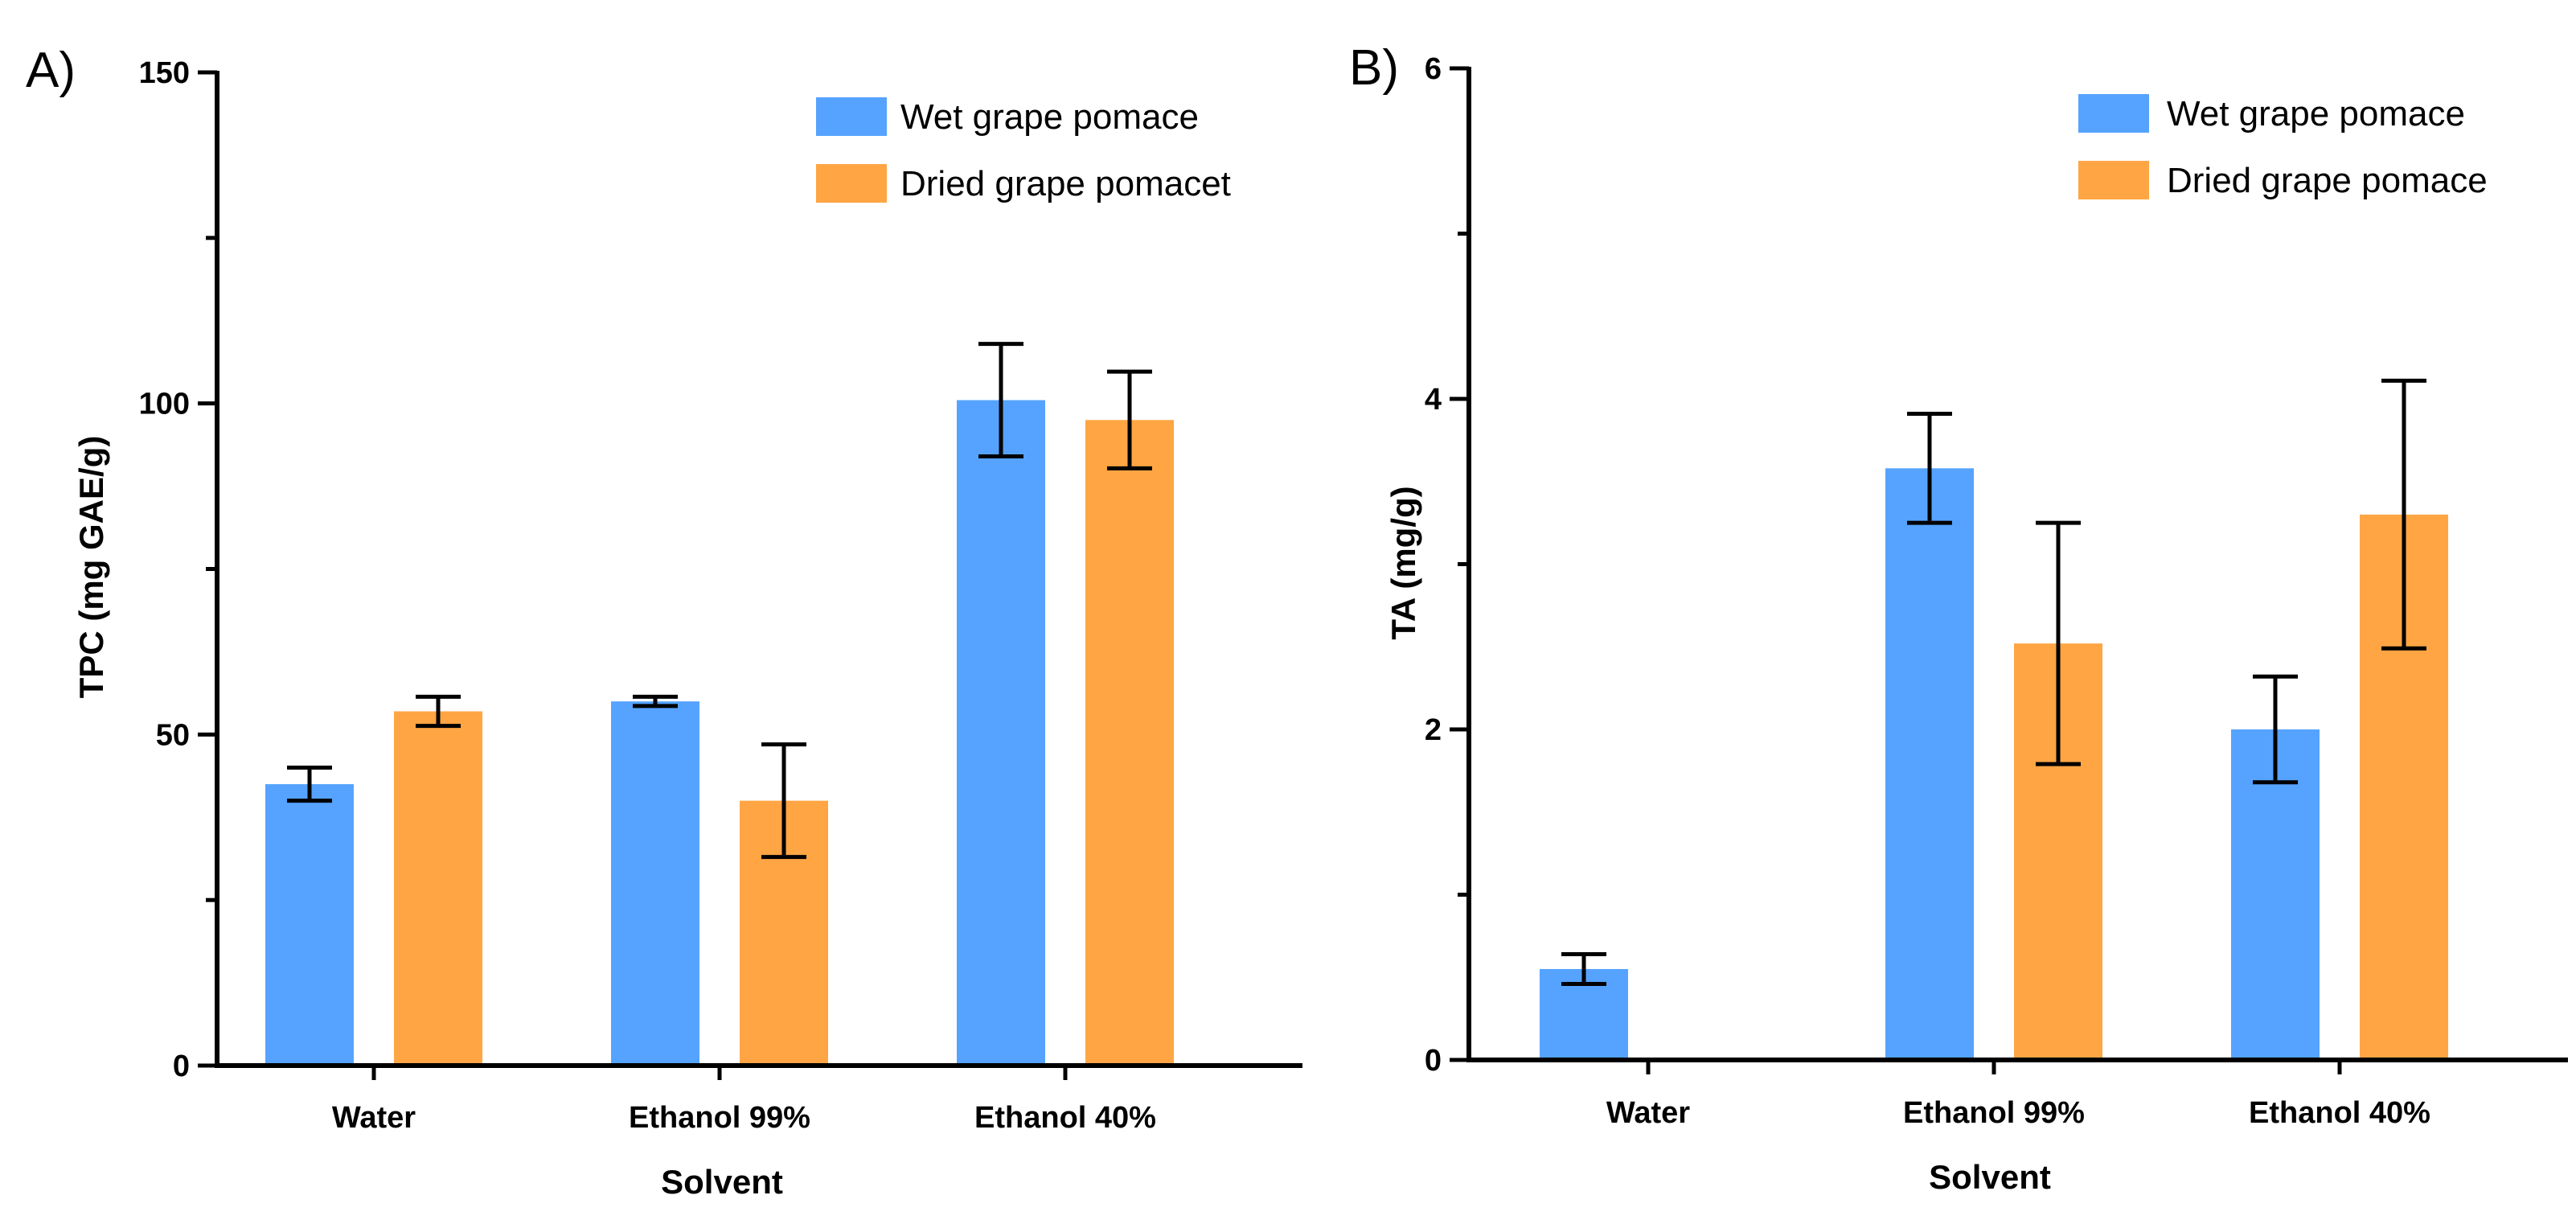  What do you see at coordinates (1403, 562) in the screenshot?
I see `y-axis-title: TA (mg/g)` at bounding box center [1403, 562].